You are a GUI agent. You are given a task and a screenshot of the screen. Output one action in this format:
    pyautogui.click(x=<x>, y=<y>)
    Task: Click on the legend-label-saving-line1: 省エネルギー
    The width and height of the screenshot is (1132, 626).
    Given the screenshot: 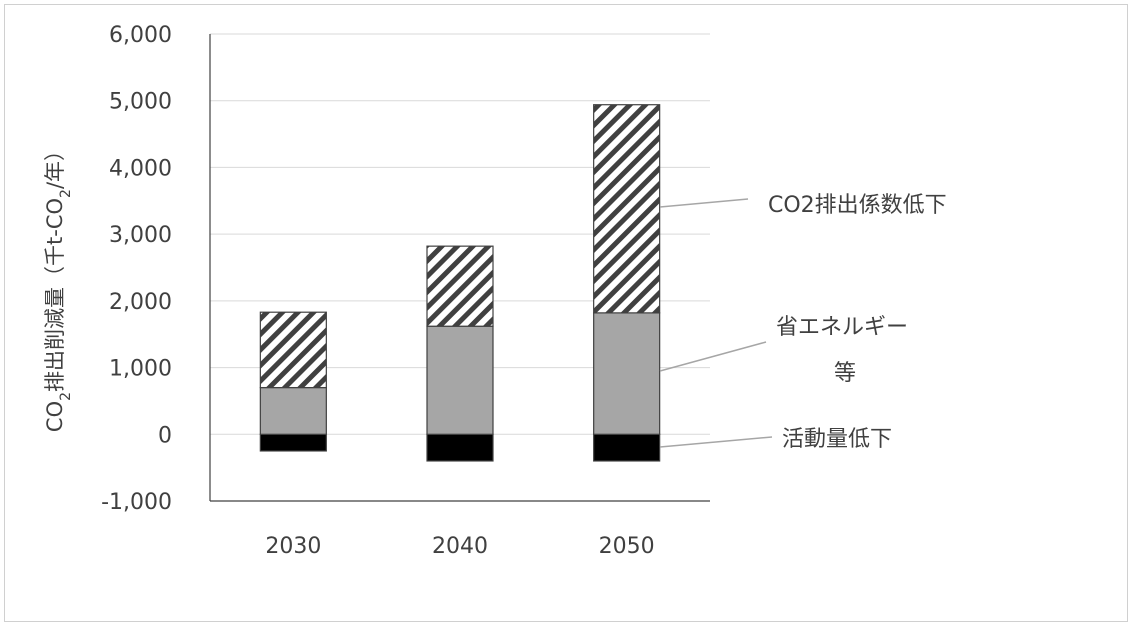 What is the action you would take?
    pyautogui.click(x=842, y=327)
    